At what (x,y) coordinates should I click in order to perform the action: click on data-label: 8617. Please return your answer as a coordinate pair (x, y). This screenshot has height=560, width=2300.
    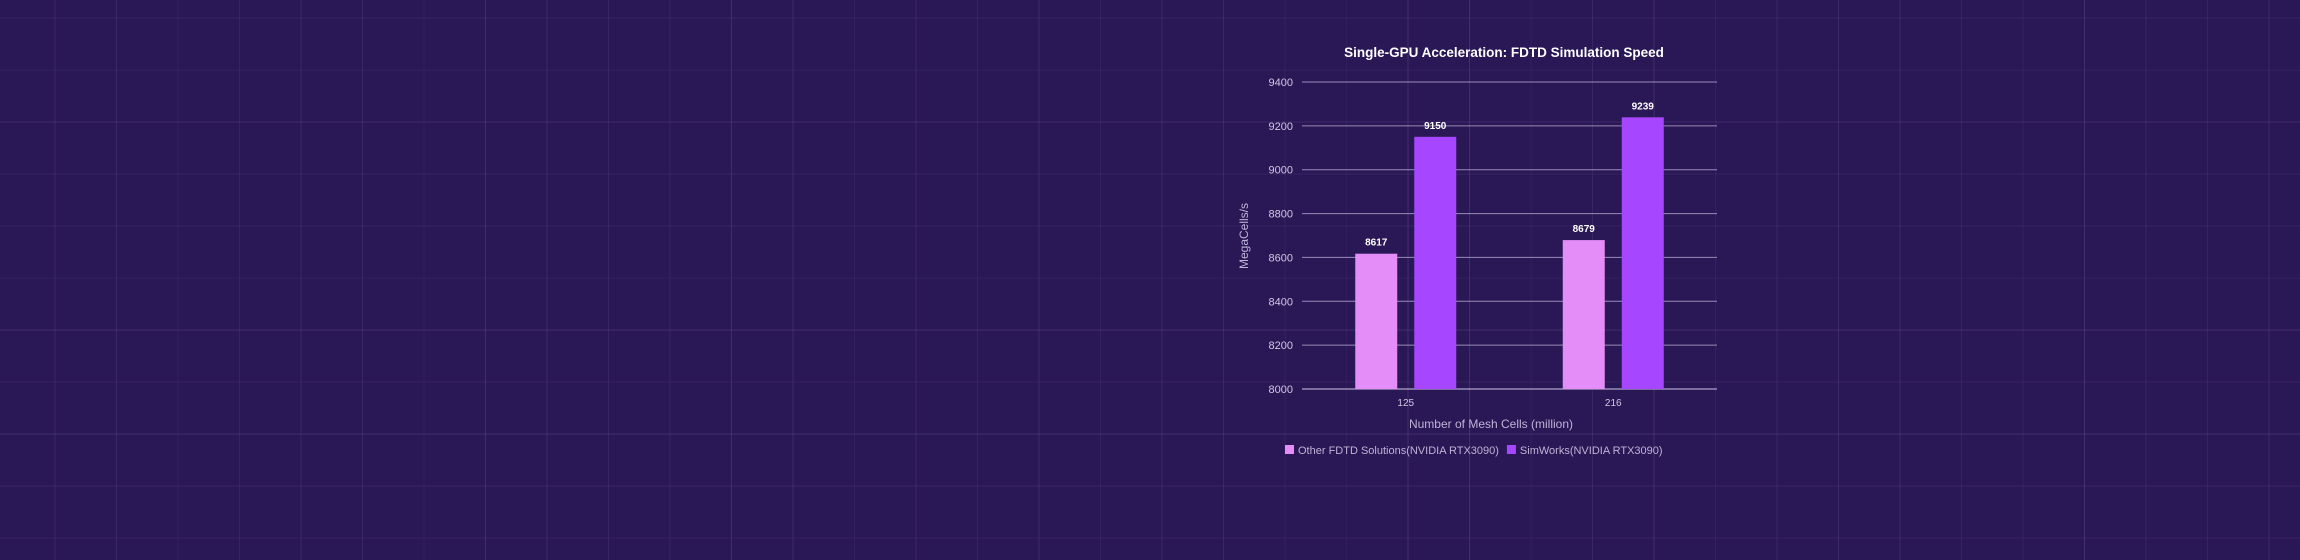
    Looking at the image, I should click on (1376, 243).